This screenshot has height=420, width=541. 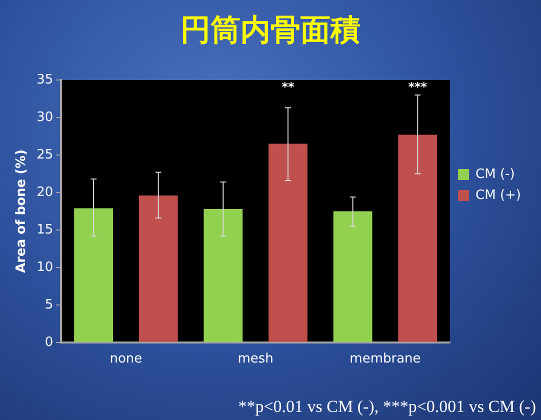 What do you see at coordinates (45, 267) in the screenshot?
I see `y-tick-label: 10` at bounding box center [45, 267].